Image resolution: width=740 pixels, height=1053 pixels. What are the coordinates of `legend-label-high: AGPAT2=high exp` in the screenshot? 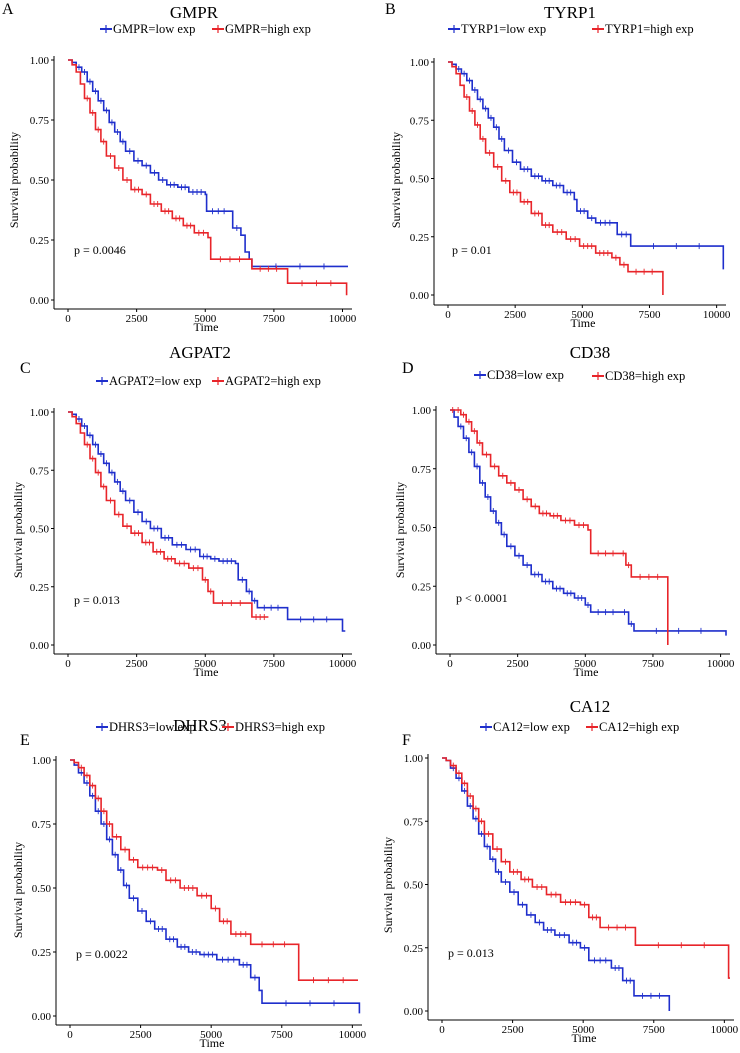 It's located at (273, 381).